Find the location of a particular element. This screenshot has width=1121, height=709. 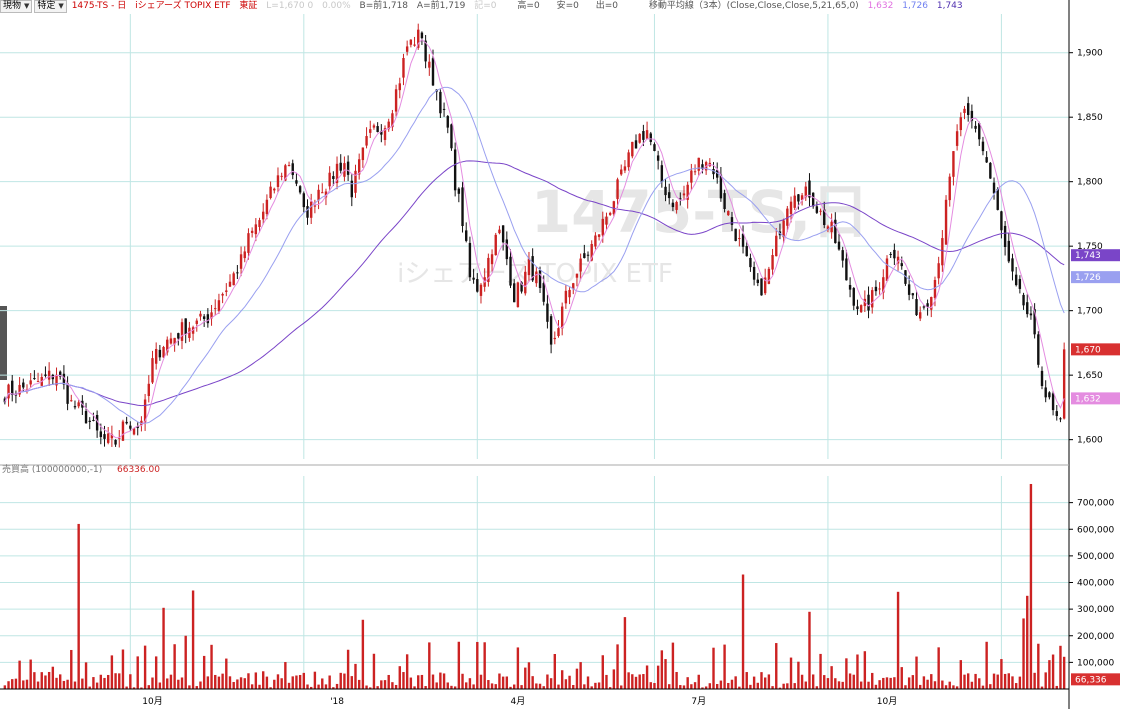

symbol-label: 1475-TS - 日 is located at coordinates (99, 6).